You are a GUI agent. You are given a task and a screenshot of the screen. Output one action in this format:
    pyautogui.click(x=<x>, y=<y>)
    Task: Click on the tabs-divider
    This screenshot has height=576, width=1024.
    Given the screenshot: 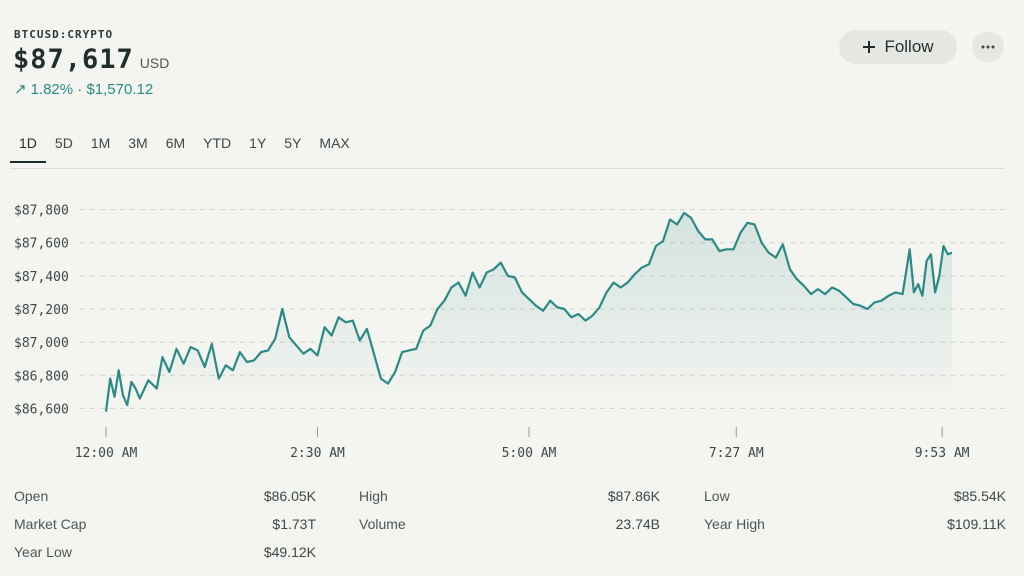 What is the action you would take?
    pyautogui.click(x=507, y=168)
    